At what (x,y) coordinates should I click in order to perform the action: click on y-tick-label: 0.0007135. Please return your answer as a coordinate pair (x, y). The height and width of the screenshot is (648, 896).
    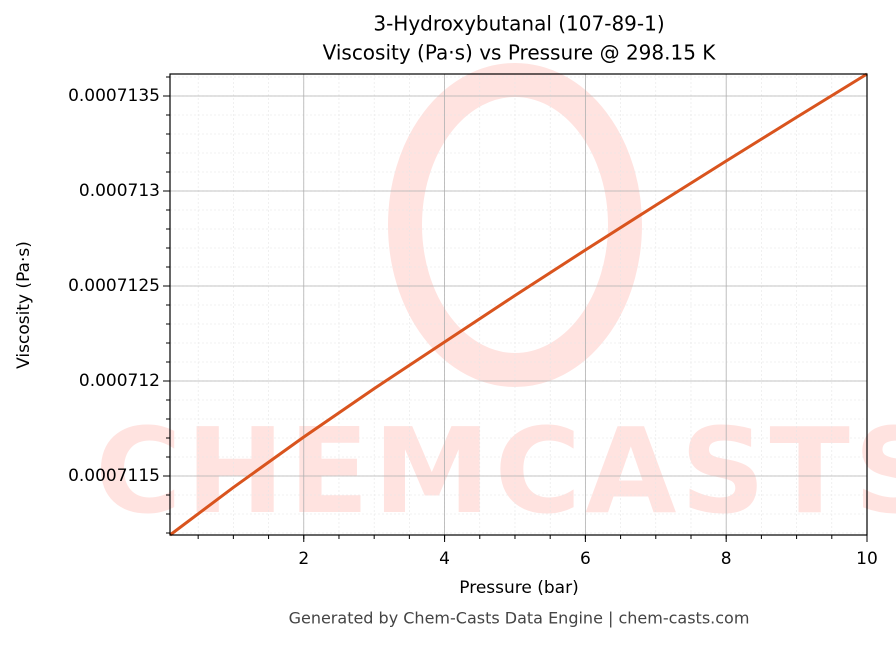
    Looking at the image, I should click on (114, 96).